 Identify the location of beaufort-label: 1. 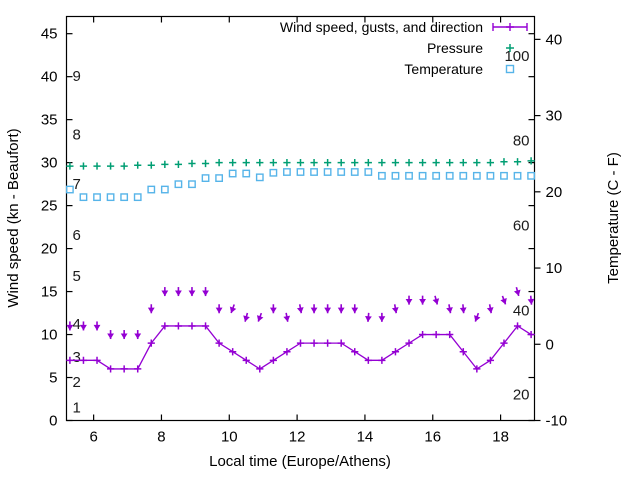
(77, 408).